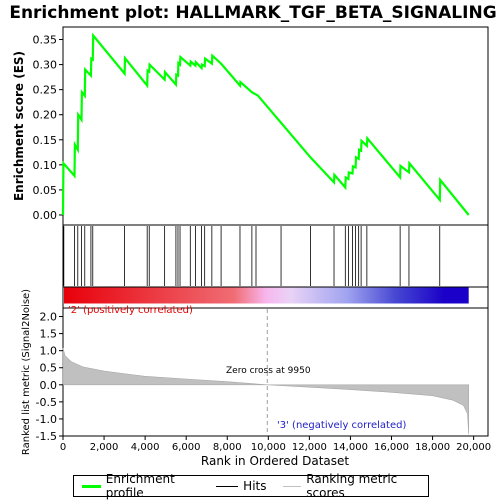 The height and width of the screenshot is (500, 500). Describe the element at coordinates (45, 165) in the screenshot. I see `es-y-tick-label: 0.10` at that location.